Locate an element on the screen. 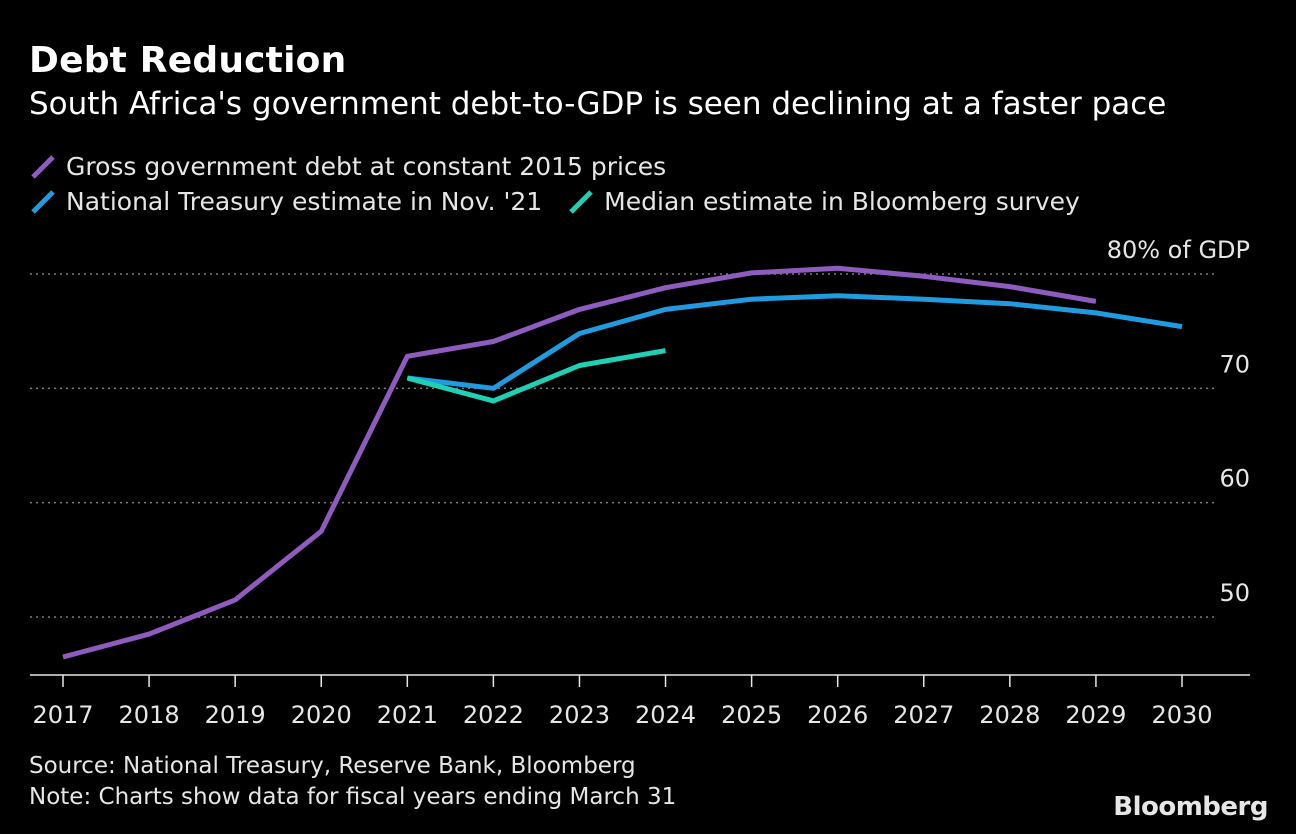 This screenshot has width=1296, height=834. chart-title: Debt Reduction is located at coordinates (188, 60).